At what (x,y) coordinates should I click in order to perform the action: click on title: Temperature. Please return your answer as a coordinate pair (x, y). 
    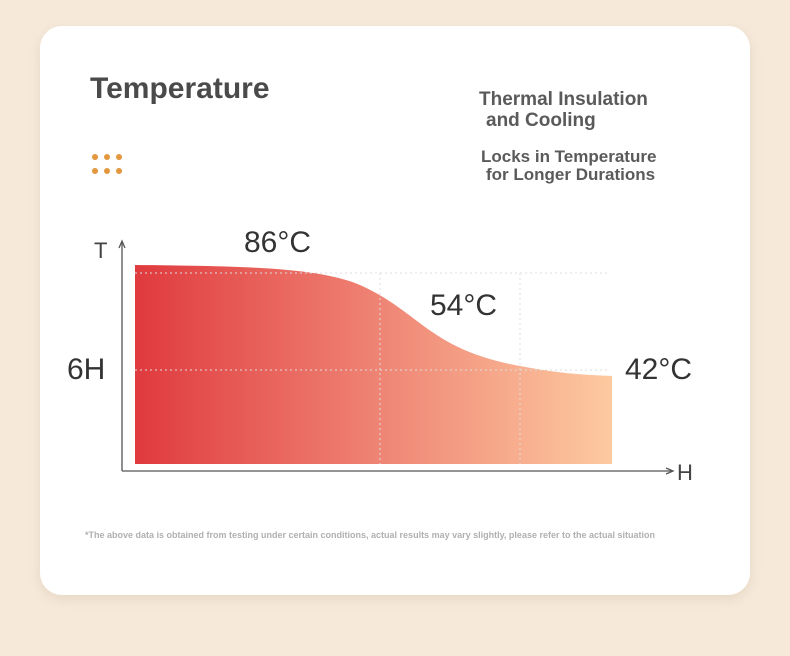
    Looking at the image, I should click on (180, 88).